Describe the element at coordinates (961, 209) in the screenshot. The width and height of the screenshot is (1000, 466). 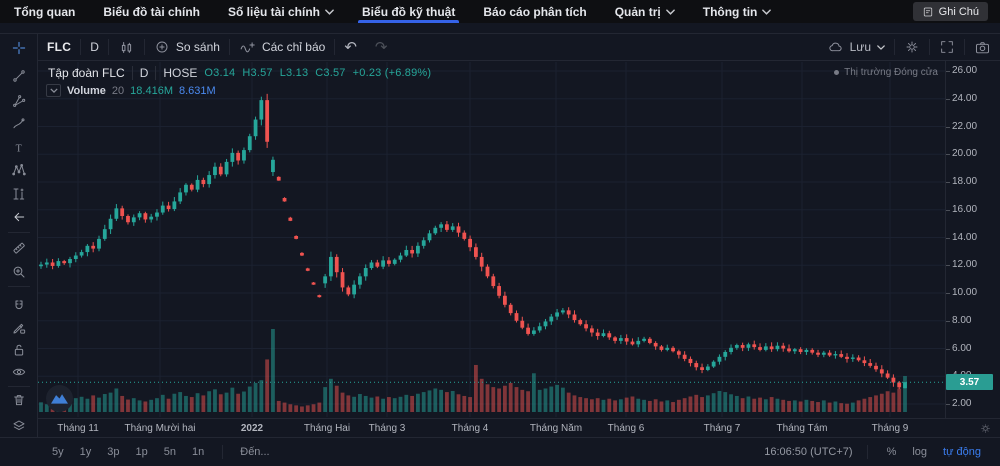
I see `price-axis-label: 16.00` at that location.